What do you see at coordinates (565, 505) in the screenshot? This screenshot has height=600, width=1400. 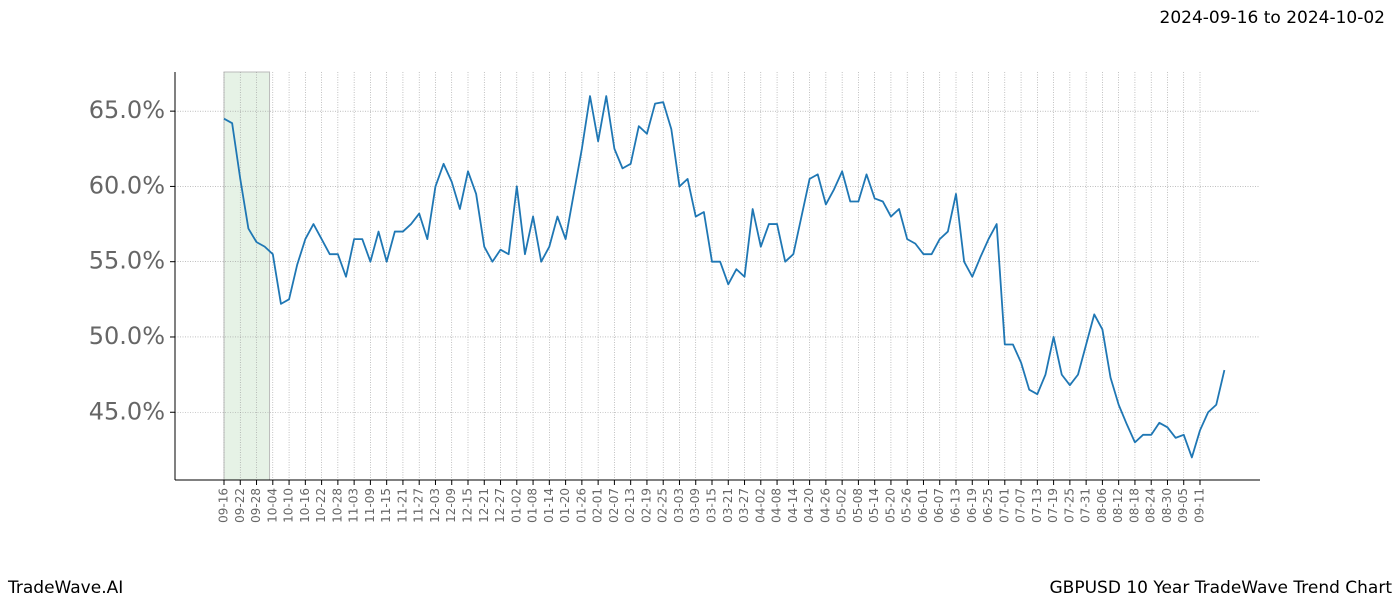 I see `x-tick-label: 01-20` at bounding box center [565, 505].